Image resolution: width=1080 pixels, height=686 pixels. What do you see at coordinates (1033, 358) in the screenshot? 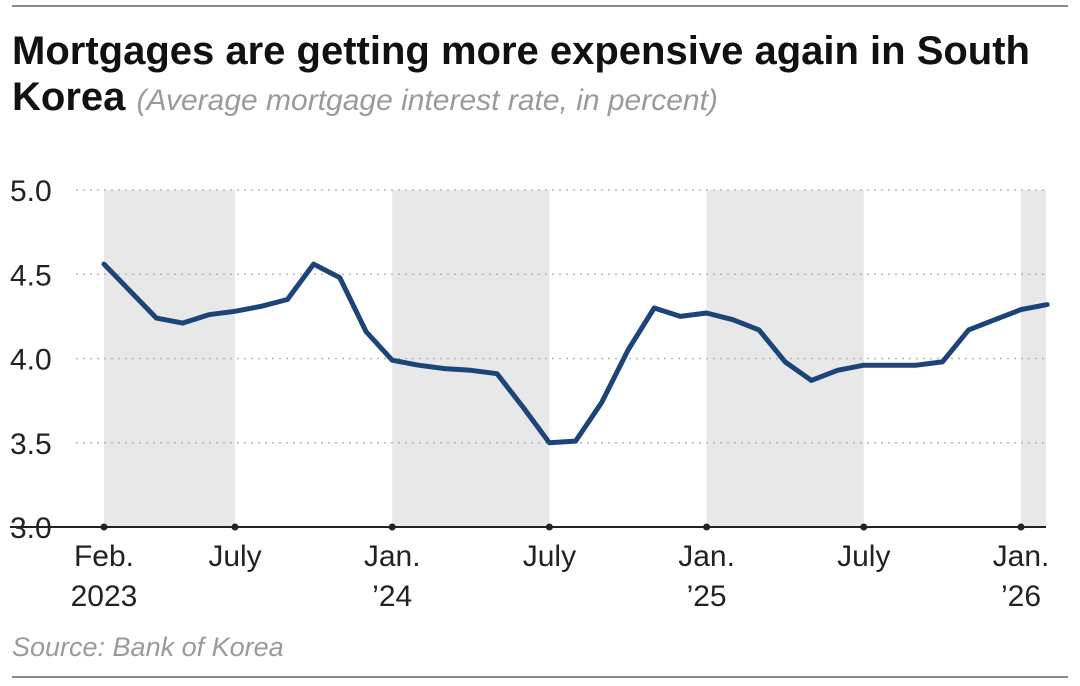
I see `shaded-band-2026` at bounding box center [1033, 358].